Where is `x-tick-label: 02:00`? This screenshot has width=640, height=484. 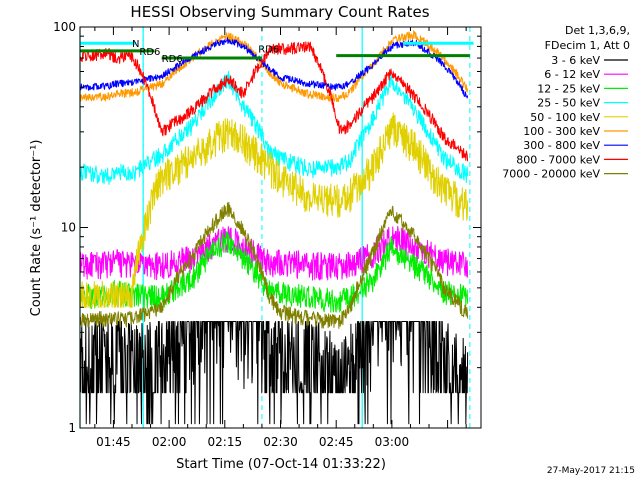
x-tick-label: 02:00 is located at coordinates (169, 442).